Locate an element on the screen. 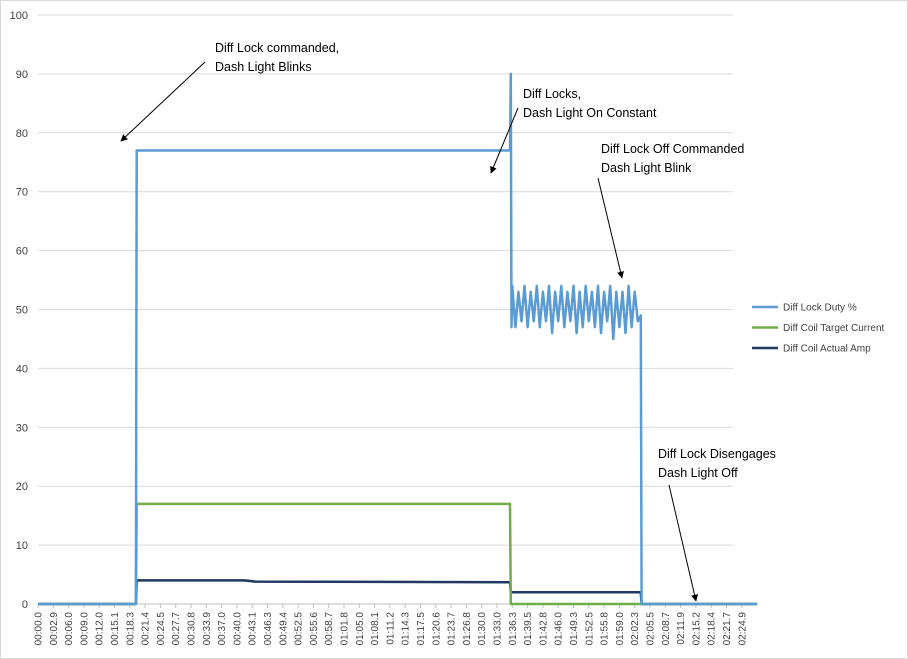  y-tick-label: 50 is located at coordinates (22, 311).